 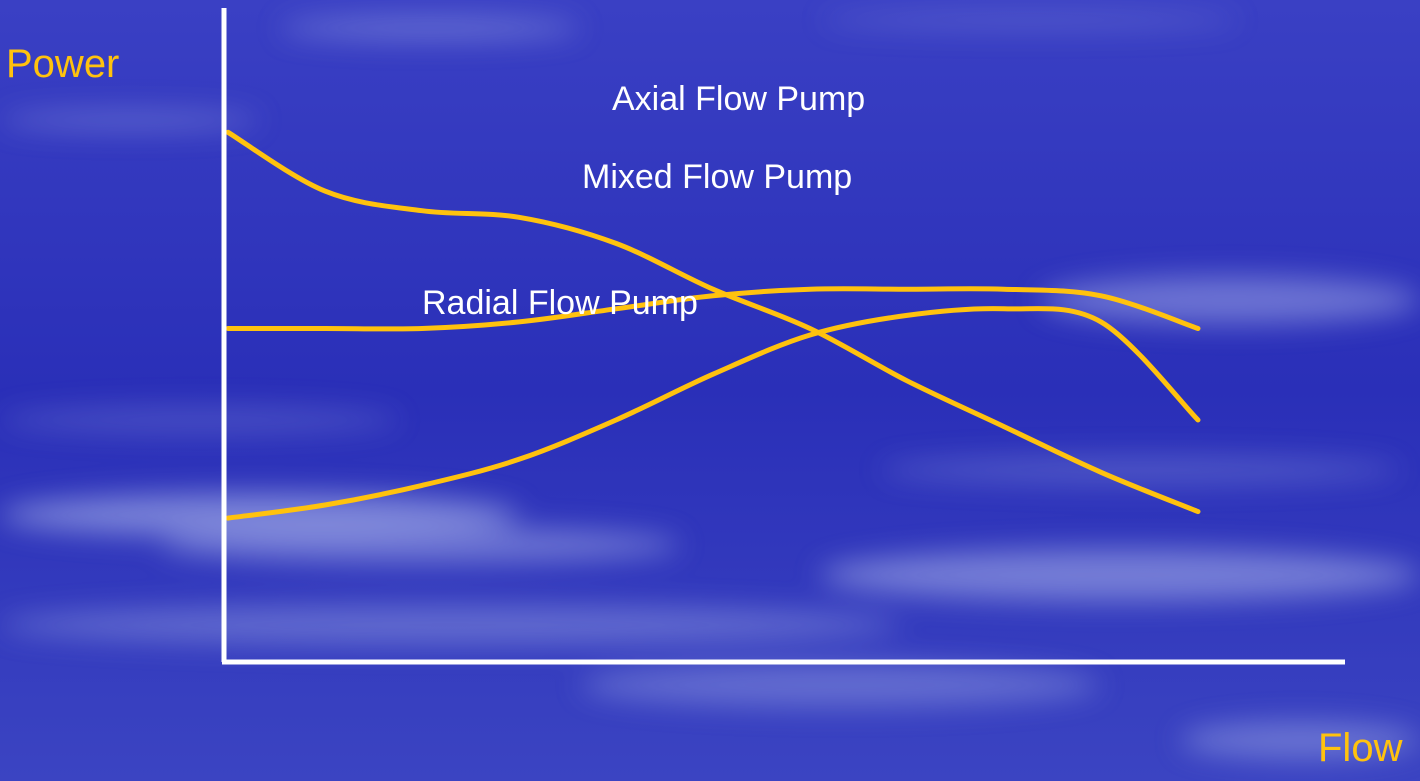 What do you see at coordinates (717, 177) in the screenshot?
I see `mixed-flow-pump-label: Mixed Flow Pump` at bounding box center [717, 177].